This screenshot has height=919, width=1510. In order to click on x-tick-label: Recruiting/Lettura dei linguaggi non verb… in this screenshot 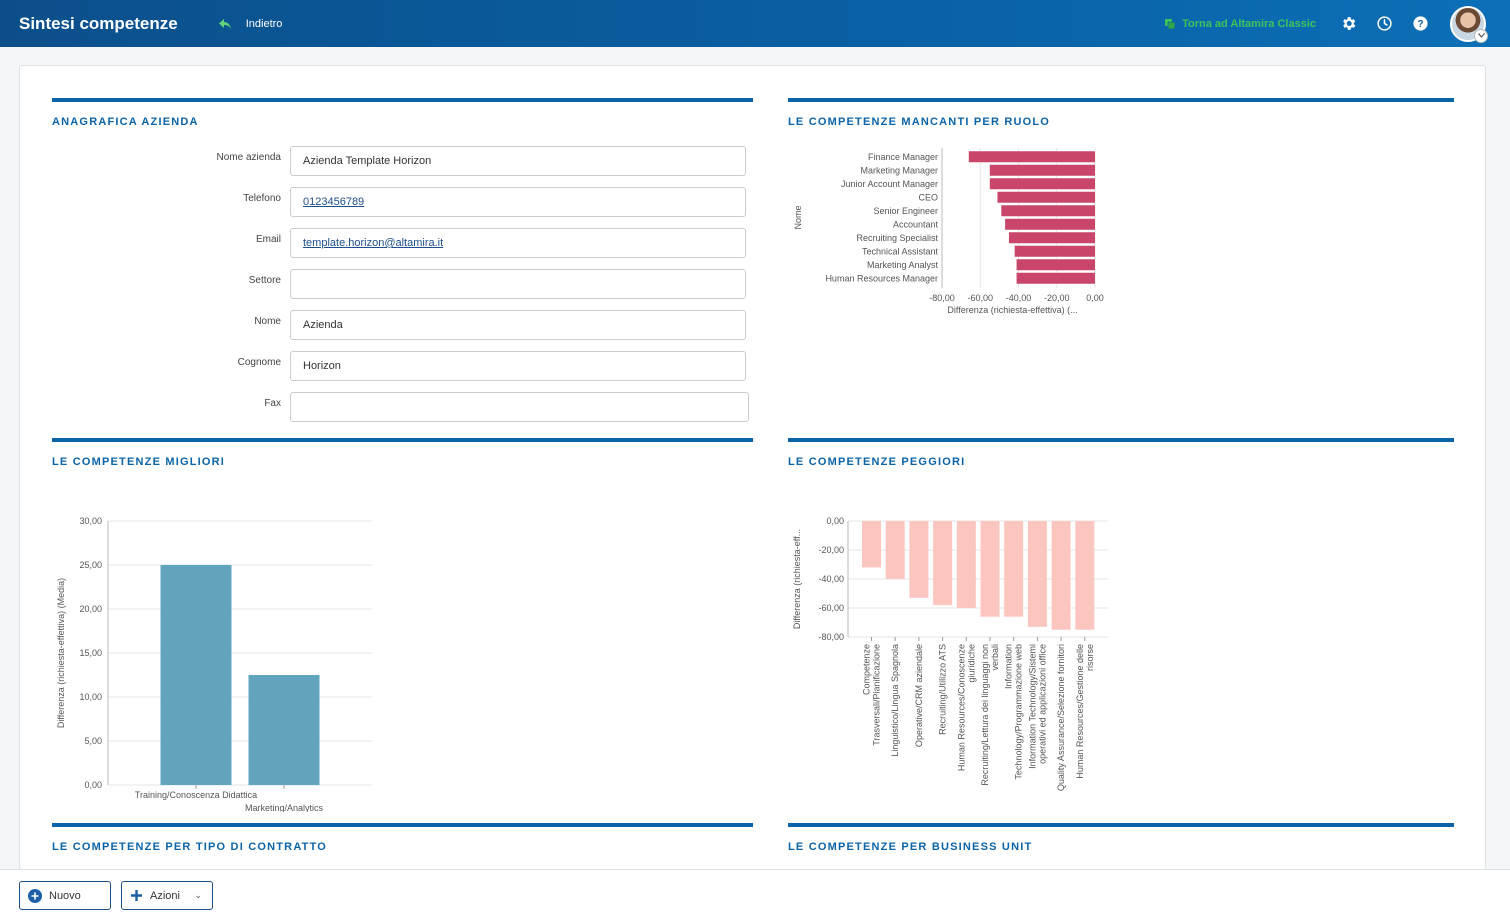, I will do `click(990, 715)`.